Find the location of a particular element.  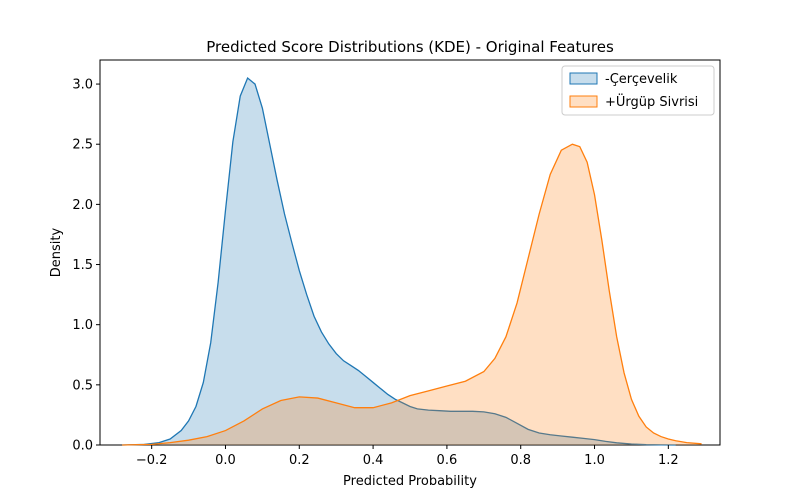

x-axis-label: Predicted Probability is located at coordinates (410, 481).